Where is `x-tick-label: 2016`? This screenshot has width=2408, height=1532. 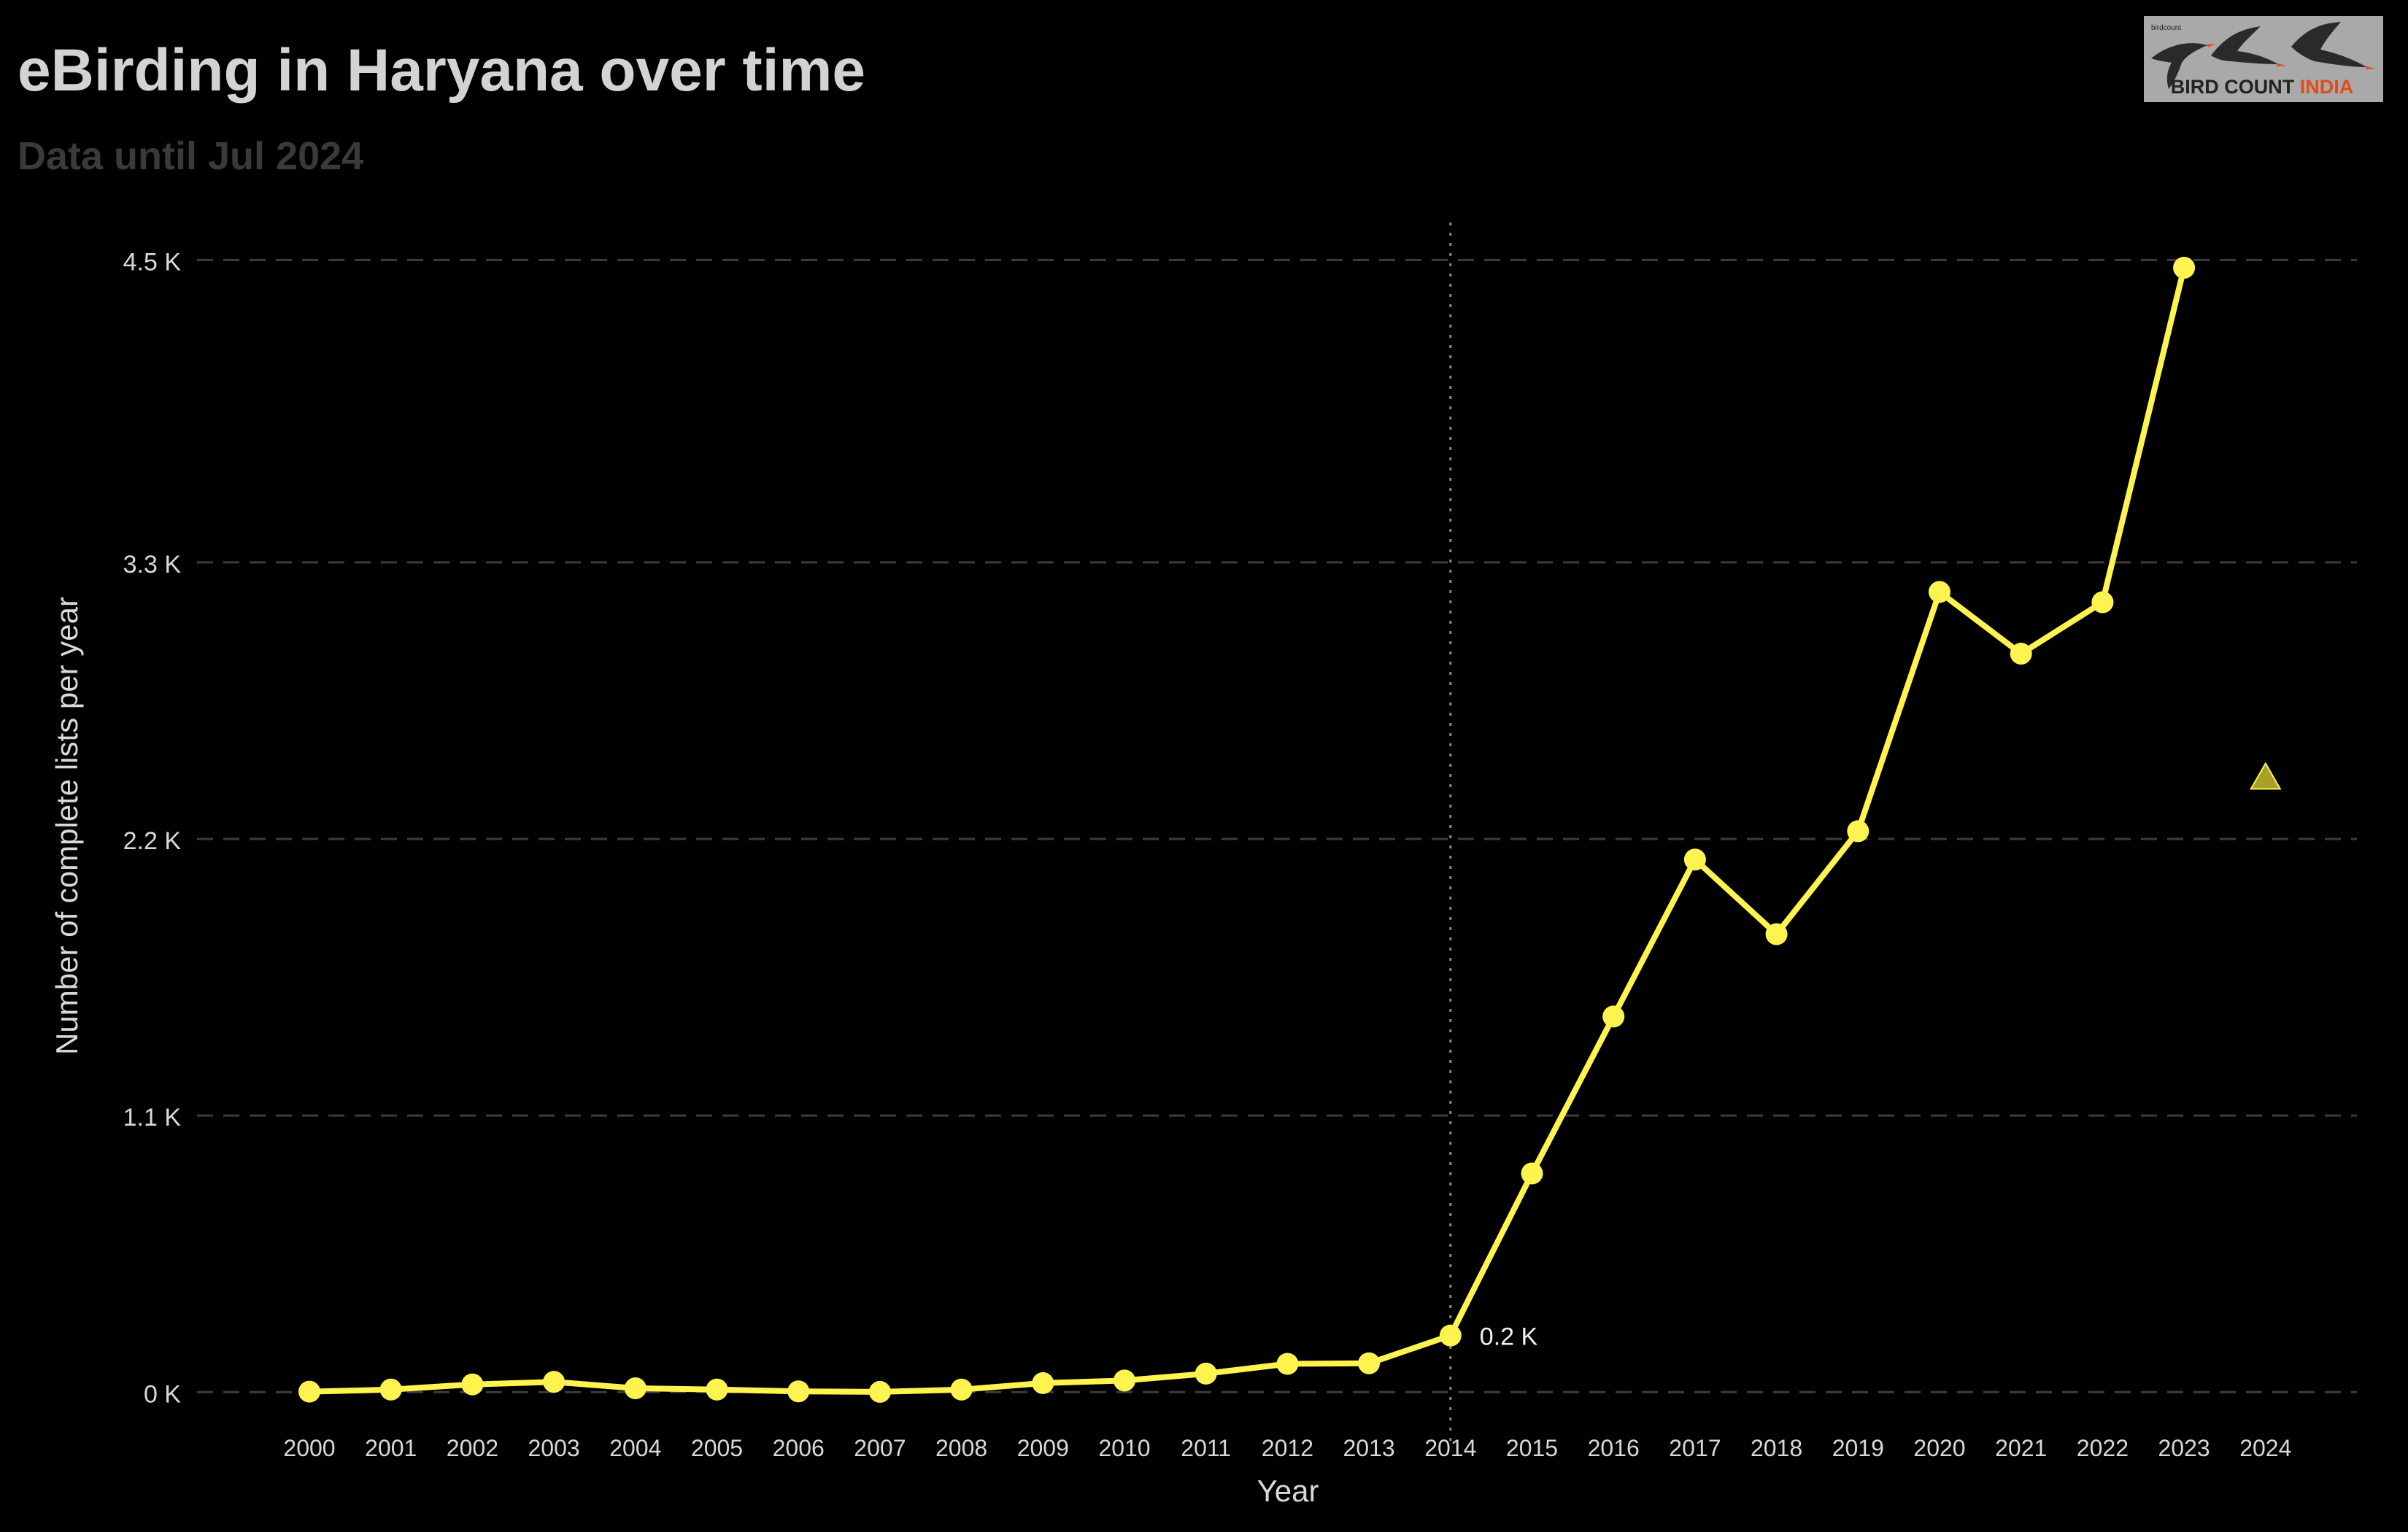
x-tick-label: 2016 is located at coordinates (1614, 1448).